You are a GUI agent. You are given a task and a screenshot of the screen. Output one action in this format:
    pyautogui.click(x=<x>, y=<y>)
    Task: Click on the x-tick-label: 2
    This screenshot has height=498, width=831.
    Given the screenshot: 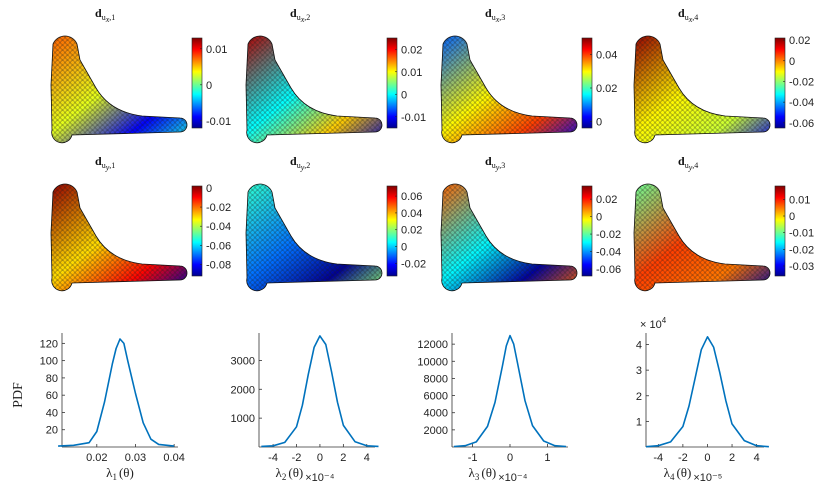 What is the action you would take?
    pyautogui.click(x=343, y=458)
    